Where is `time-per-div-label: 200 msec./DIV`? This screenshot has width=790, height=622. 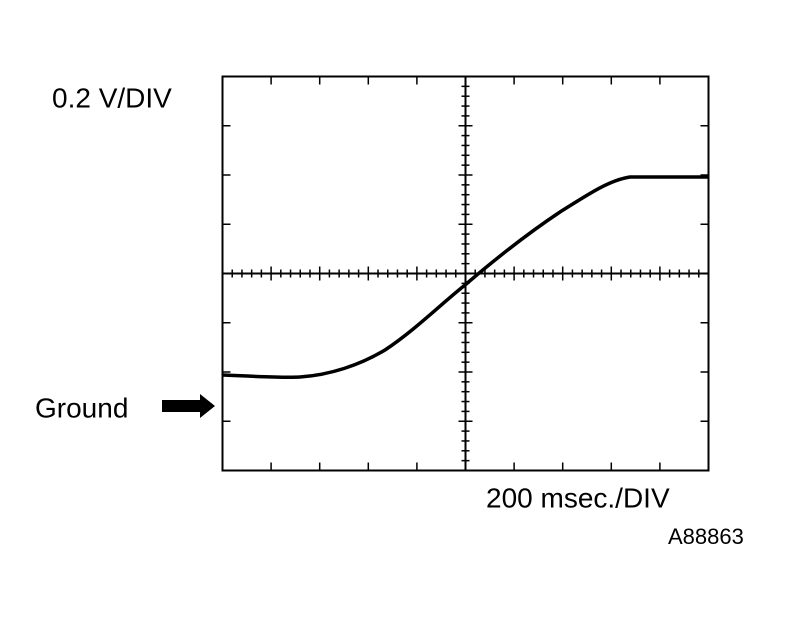
time-per-div-label: 200 msec./DIV is located at coordinates (578, 497).